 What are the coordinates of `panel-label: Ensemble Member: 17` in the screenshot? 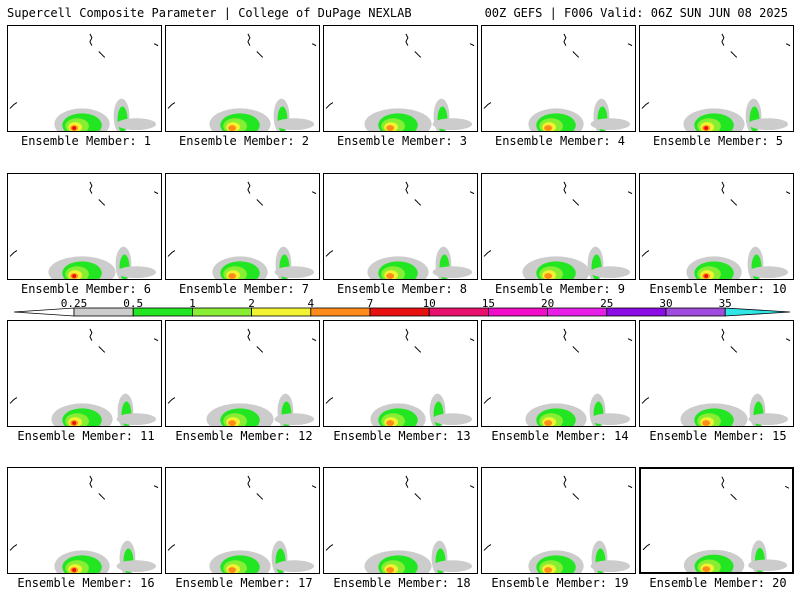 It's located at (244, 583).